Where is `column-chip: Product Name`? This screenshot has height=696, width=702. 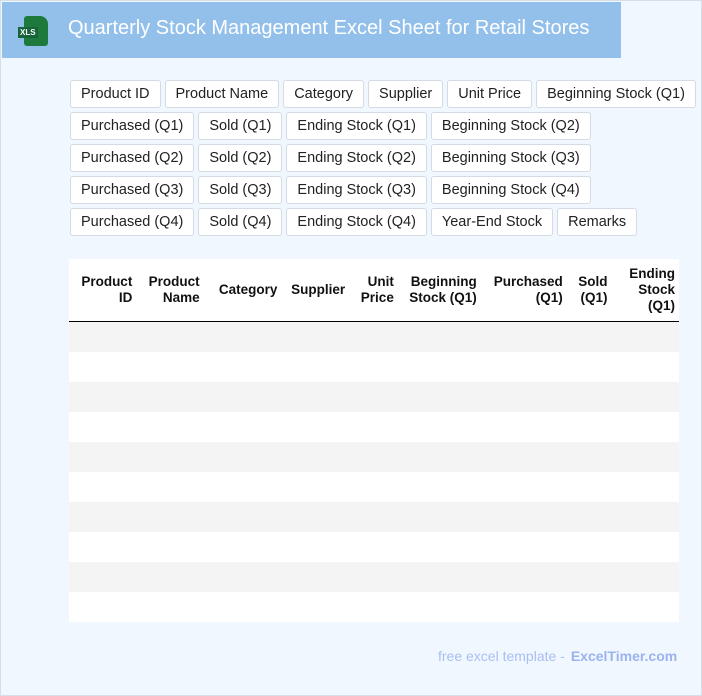
column-chip: Product Name is located at coordinates (222, 94).